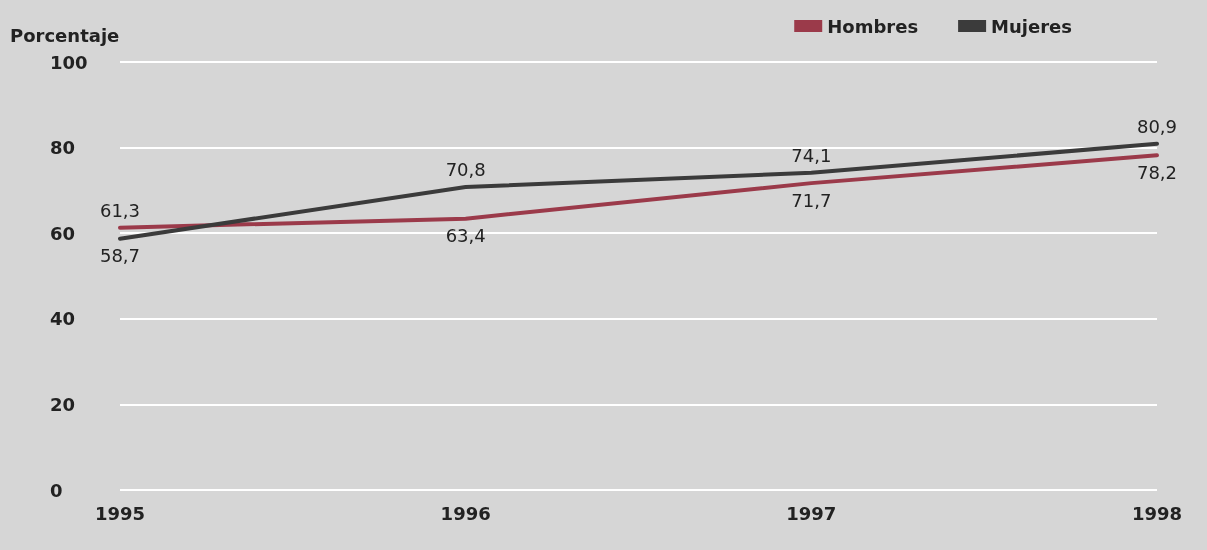 This screenshot has height=550, width=1207. I want to click on data-label: 63,4, so click(465, 236).